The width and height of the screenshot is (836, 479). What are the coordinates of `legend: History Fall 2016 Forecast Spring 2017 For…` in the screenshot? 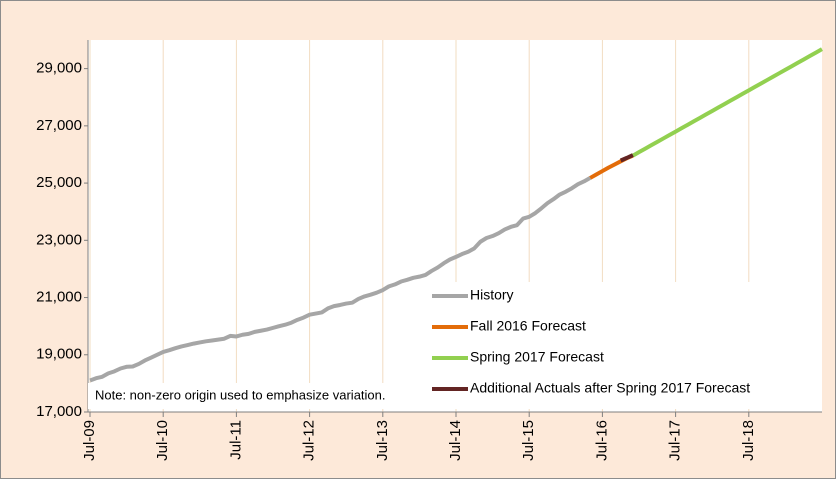 It's located at (616, 345).